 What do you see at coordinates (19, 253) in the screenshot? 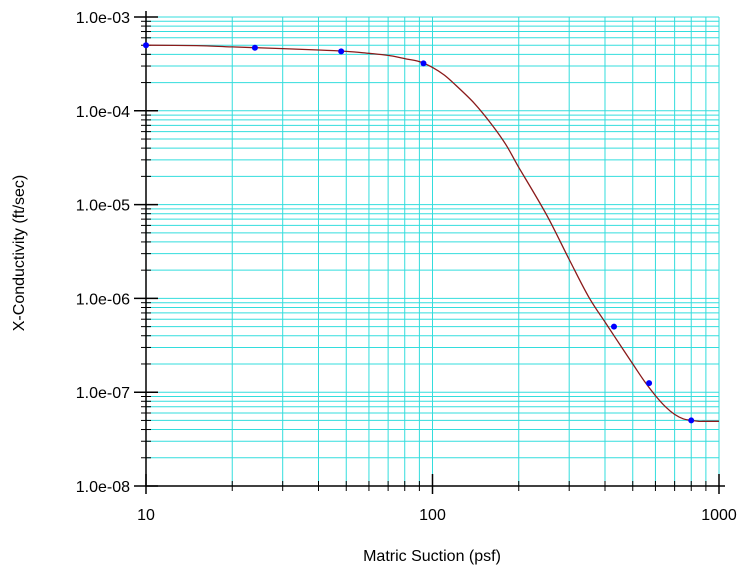
I see `y-axis-title: X-Conductivity (ft/sec)` at bounding box center [19, 253].